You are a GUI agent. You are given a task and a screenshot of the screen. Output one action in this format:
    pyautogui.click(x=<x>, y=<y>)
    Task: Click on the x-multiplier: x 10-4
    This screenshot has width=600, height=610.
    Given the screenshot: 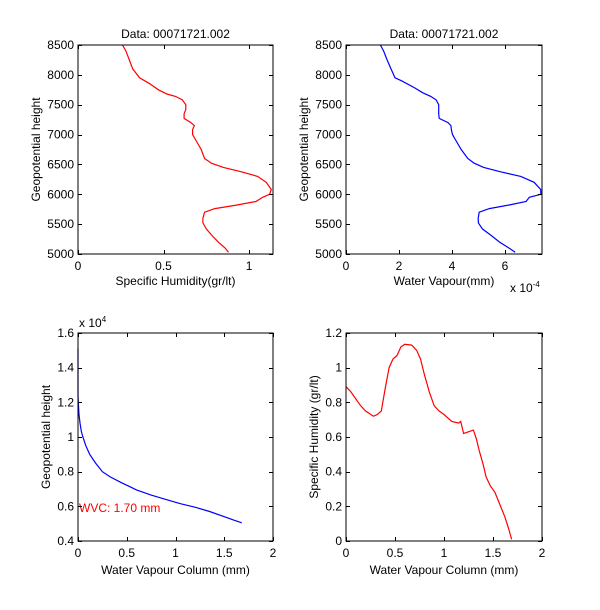 What is the action you would take?
    pyautogui.click(x=525, y=287)
    